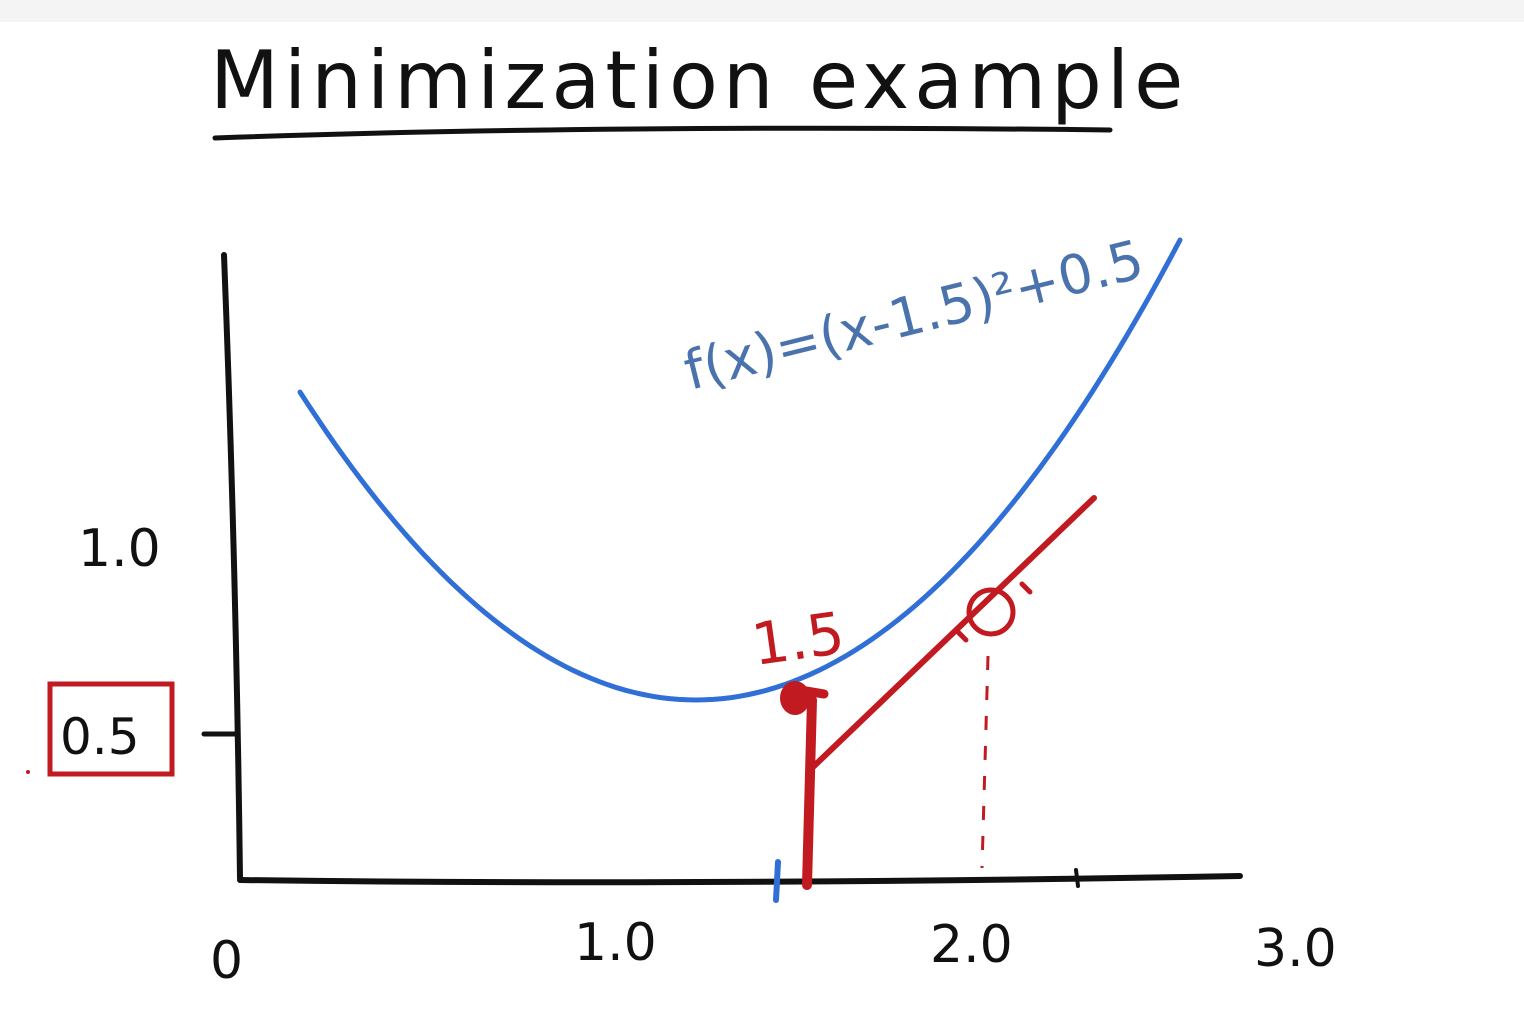 This screenshot has height=1018, width=1524. What do you see at coordinates (740, 879) in the screenshot?
I see `x-axis` at bounding box center [740, 879].